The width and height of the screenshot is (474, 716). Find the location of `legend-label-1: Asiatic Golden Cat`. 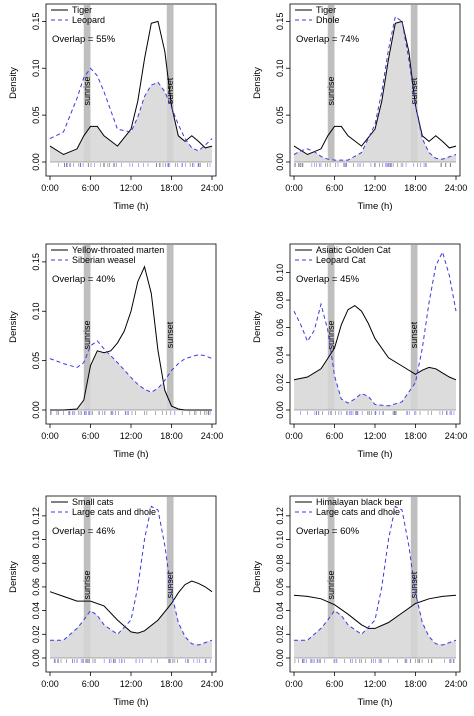

legend-label-1: Asiatic Golden Cat is located at coordinates (353, 250).